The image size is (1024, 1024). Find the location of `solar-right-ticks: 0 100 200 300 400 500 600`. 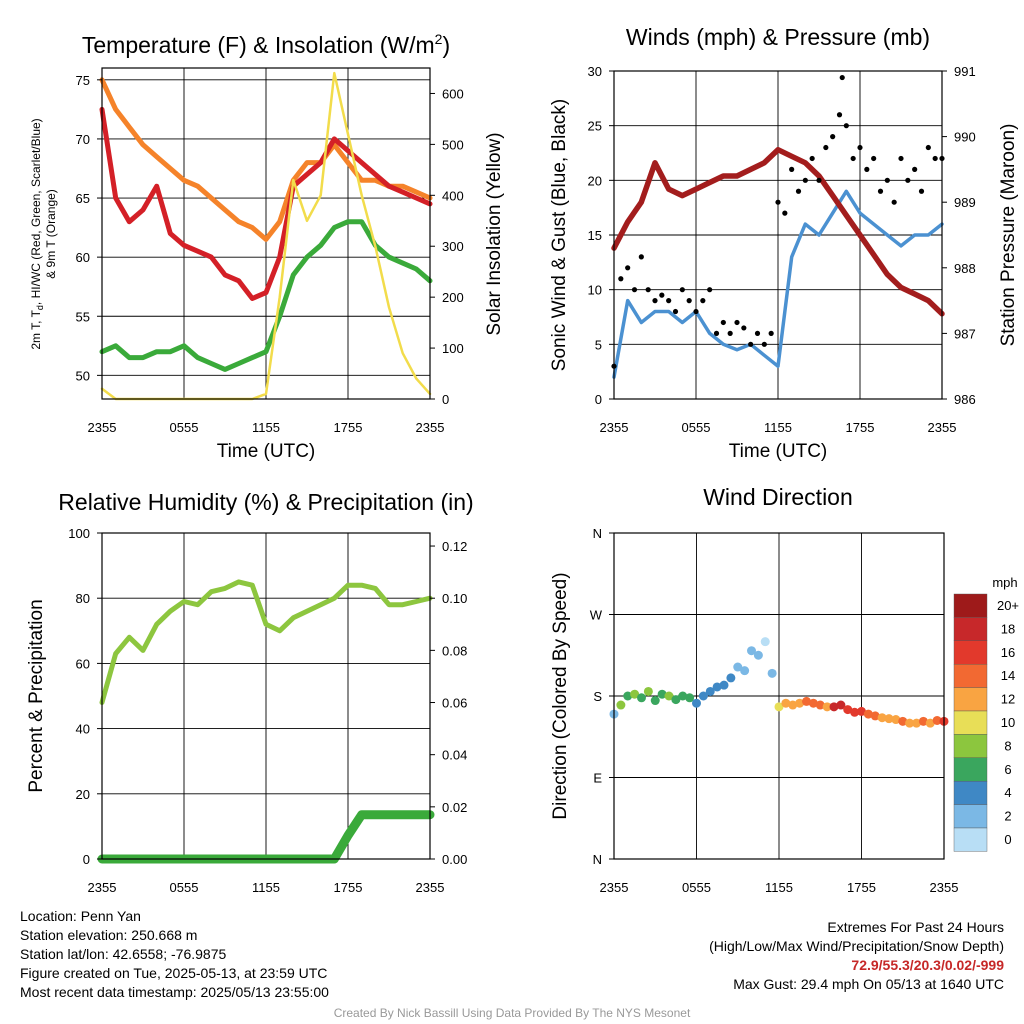

solar-right-ticks: 0 100 200 300 400 500 600 is located at coordinates (447, 246).